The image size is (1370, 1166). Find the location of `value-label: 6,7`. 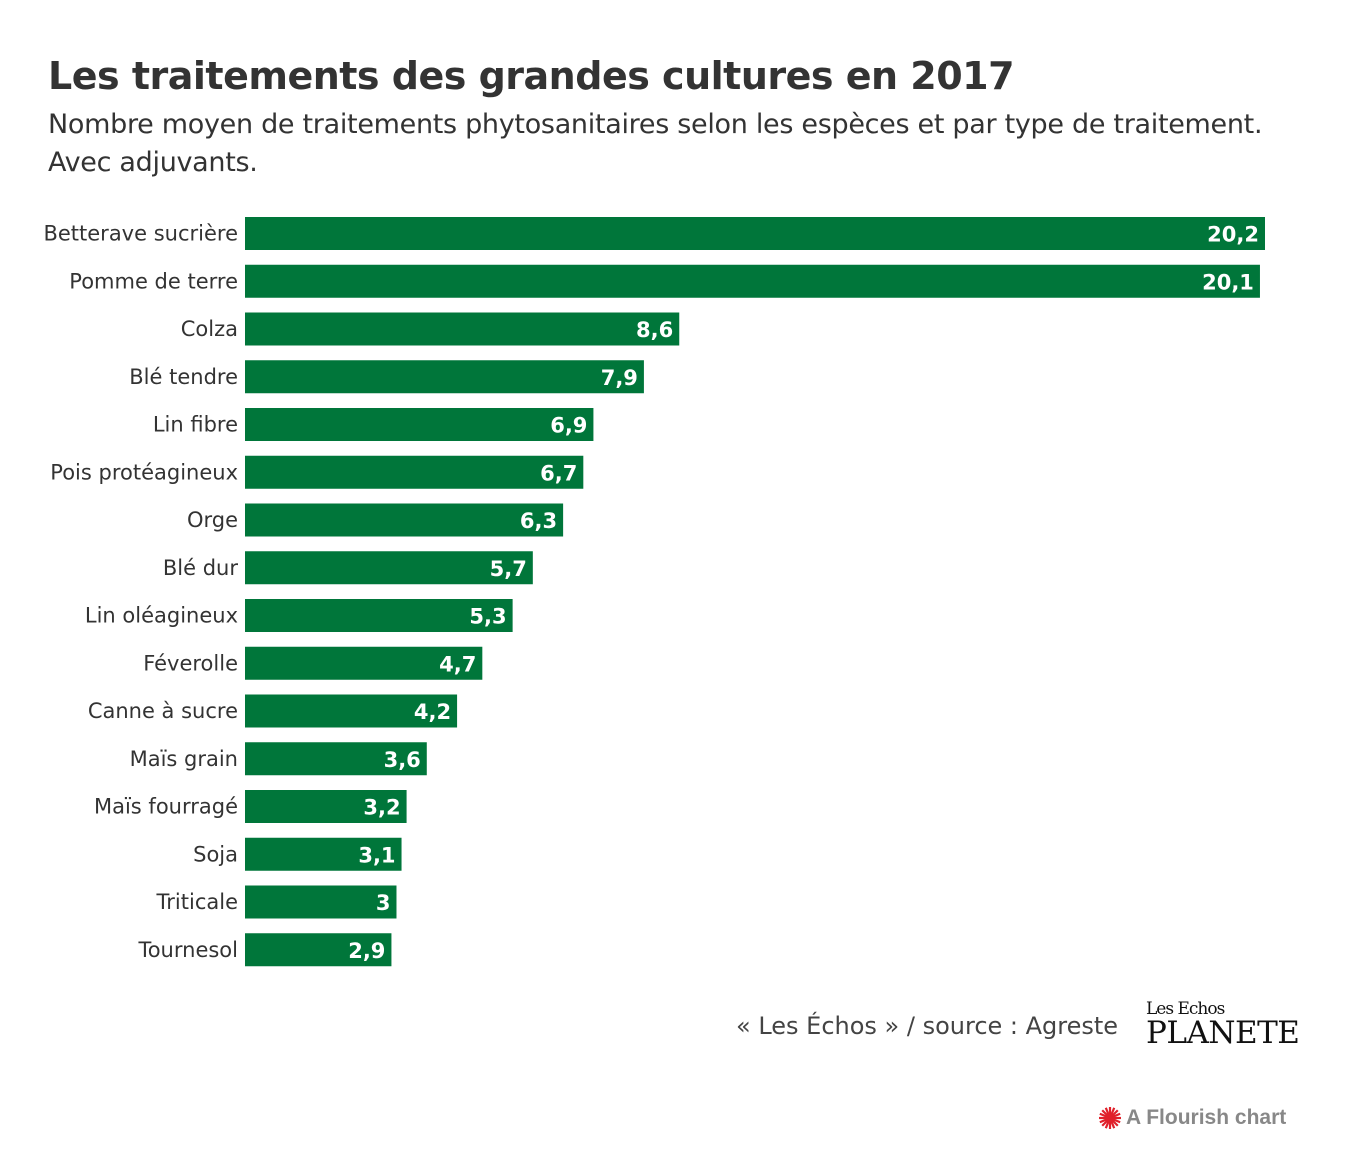

value-label: 6,7 is located at coordinates (558, 473).